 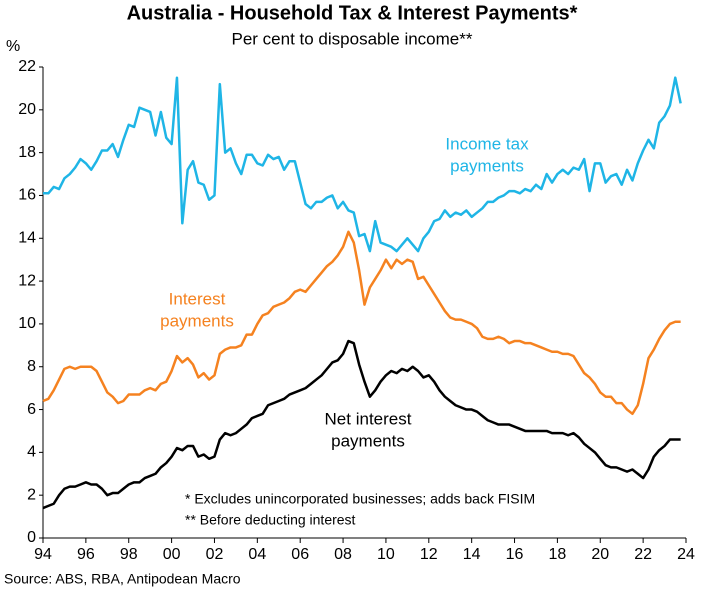 I want to click on x-tick-label: 02, so click(x=215, y=554).